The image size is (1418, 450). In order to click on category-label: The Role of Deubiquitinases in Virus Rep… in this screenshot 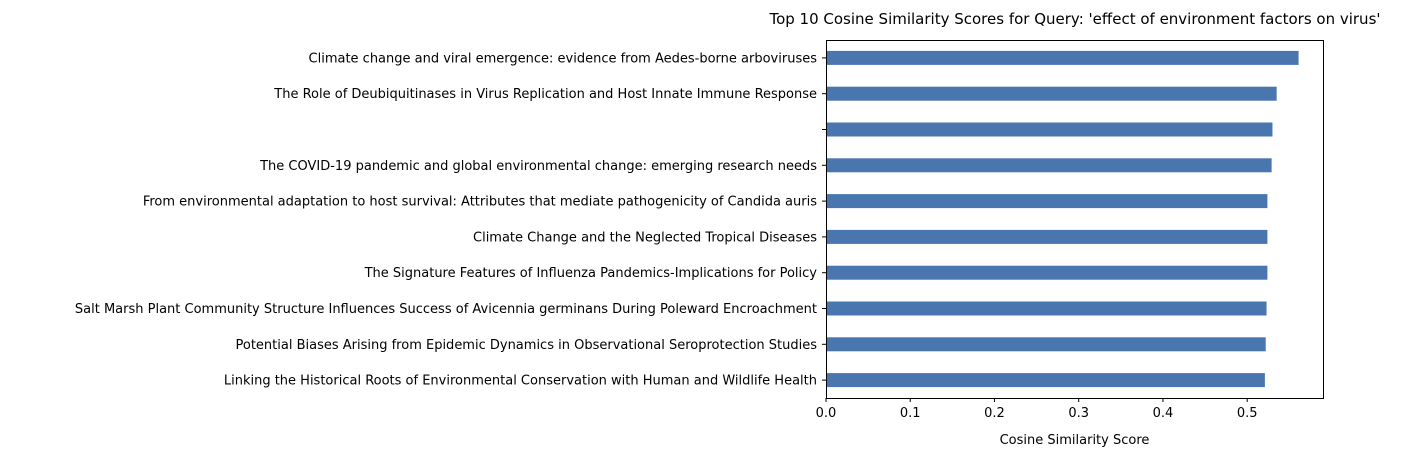, I will do `click(545, 94)`.